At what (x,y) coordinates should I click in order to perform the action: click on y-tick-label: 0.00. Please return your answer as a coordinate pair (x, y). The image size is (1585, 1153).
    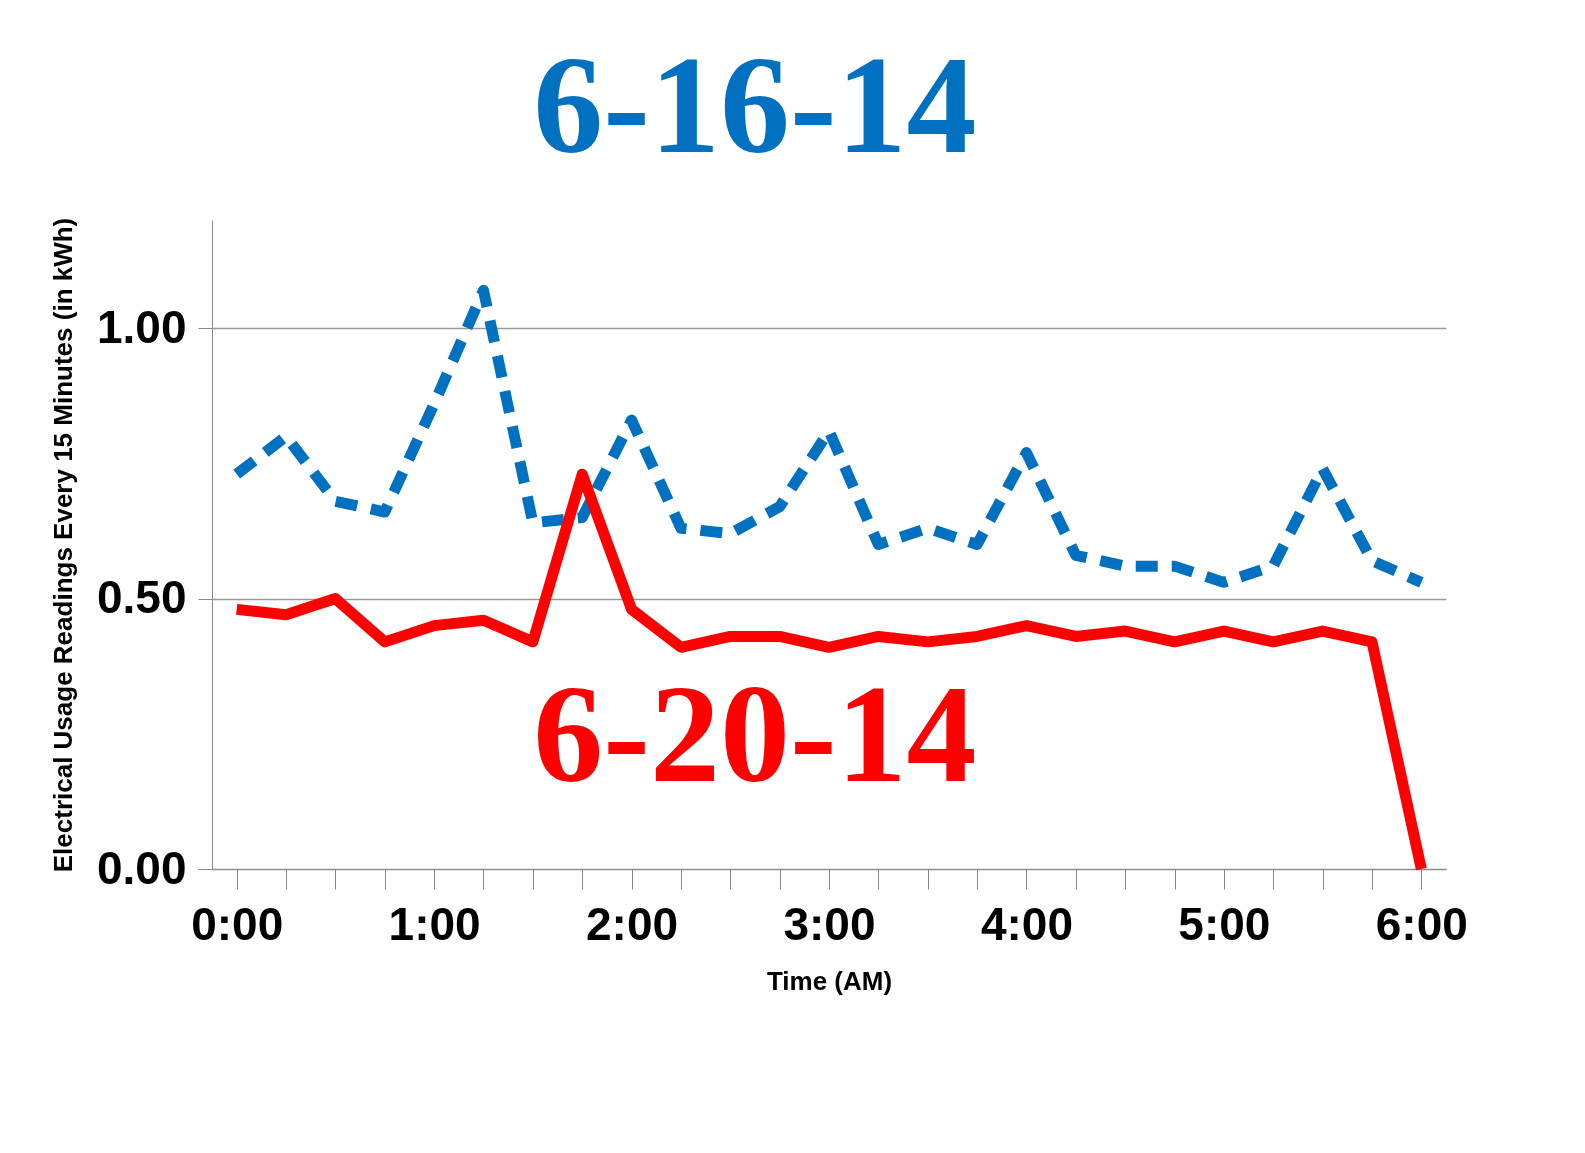
    Looking at the image, I should click on (141, 867).